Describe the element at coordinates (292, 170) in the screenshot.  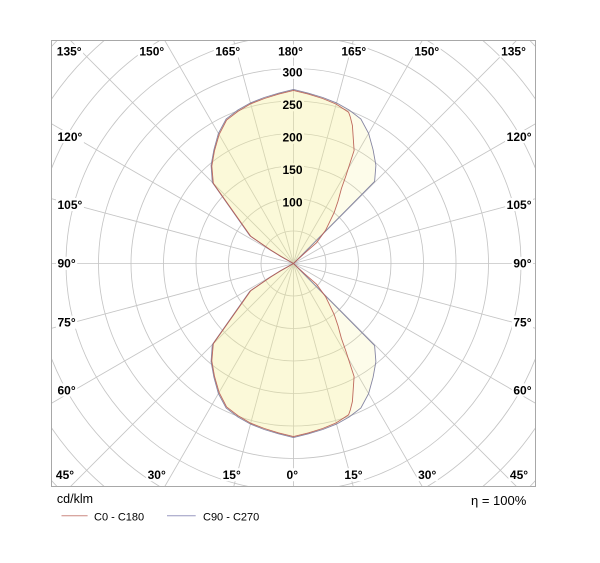
I see `svg-text: 150` at that location.